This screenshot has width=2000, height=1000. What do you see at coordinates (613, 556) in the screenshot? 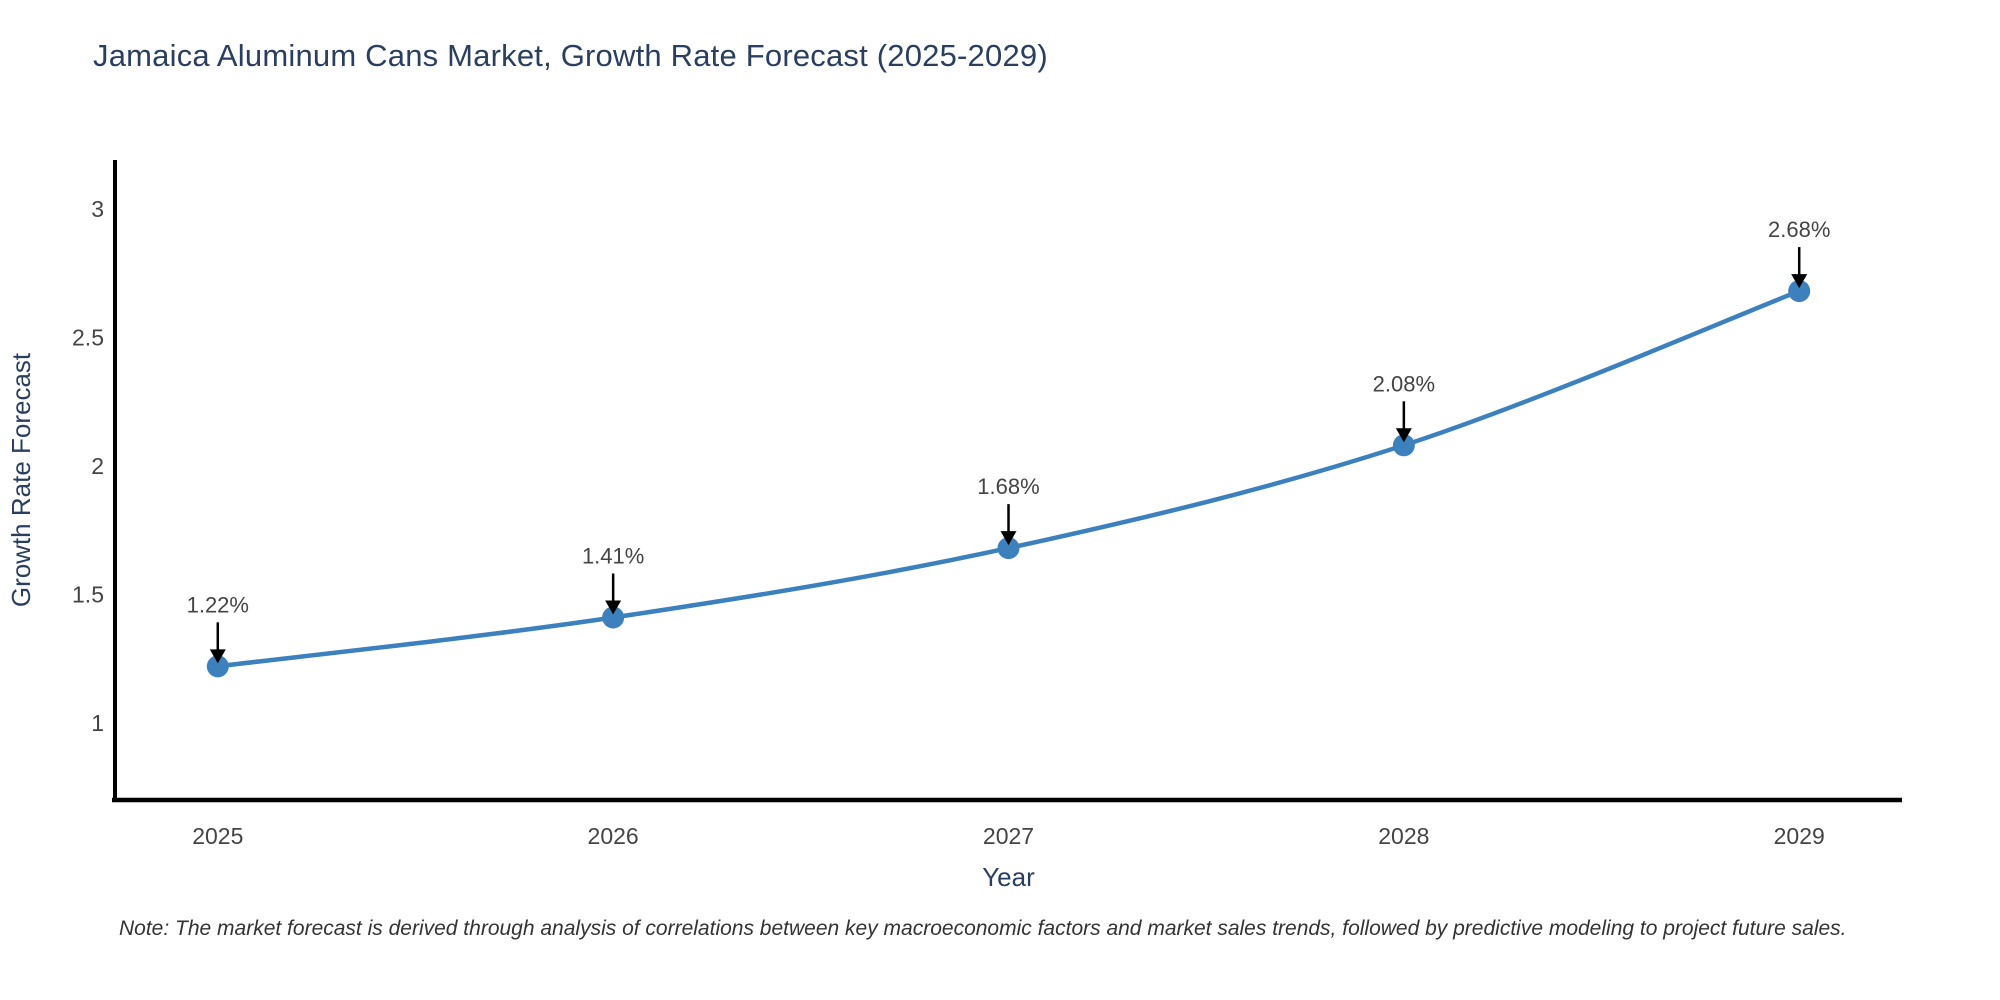
I see `annotation-label: 1.41%` at bounding box center [613, 556].